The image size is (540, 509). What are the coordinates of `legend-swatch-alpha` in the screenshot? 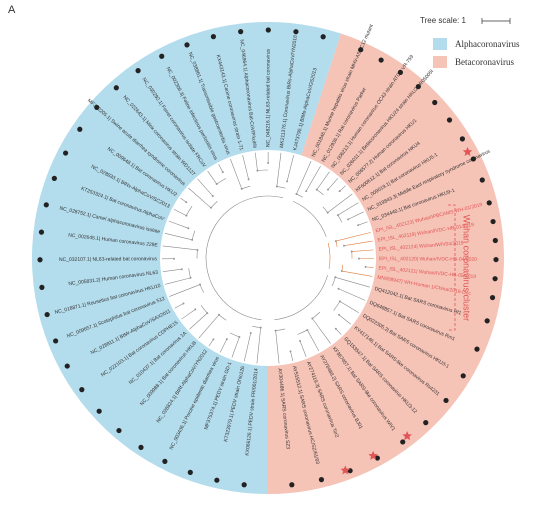 It's located at (440, 44).